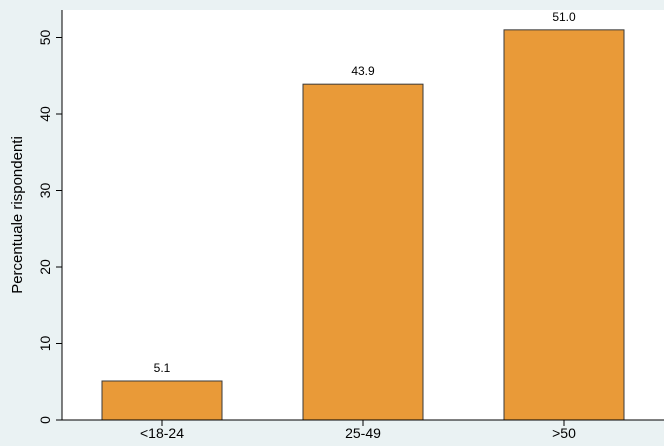  Describe the element at coordinates (162, 368) in the screenshot. I see `bar-value-label: 5.1` at that location.